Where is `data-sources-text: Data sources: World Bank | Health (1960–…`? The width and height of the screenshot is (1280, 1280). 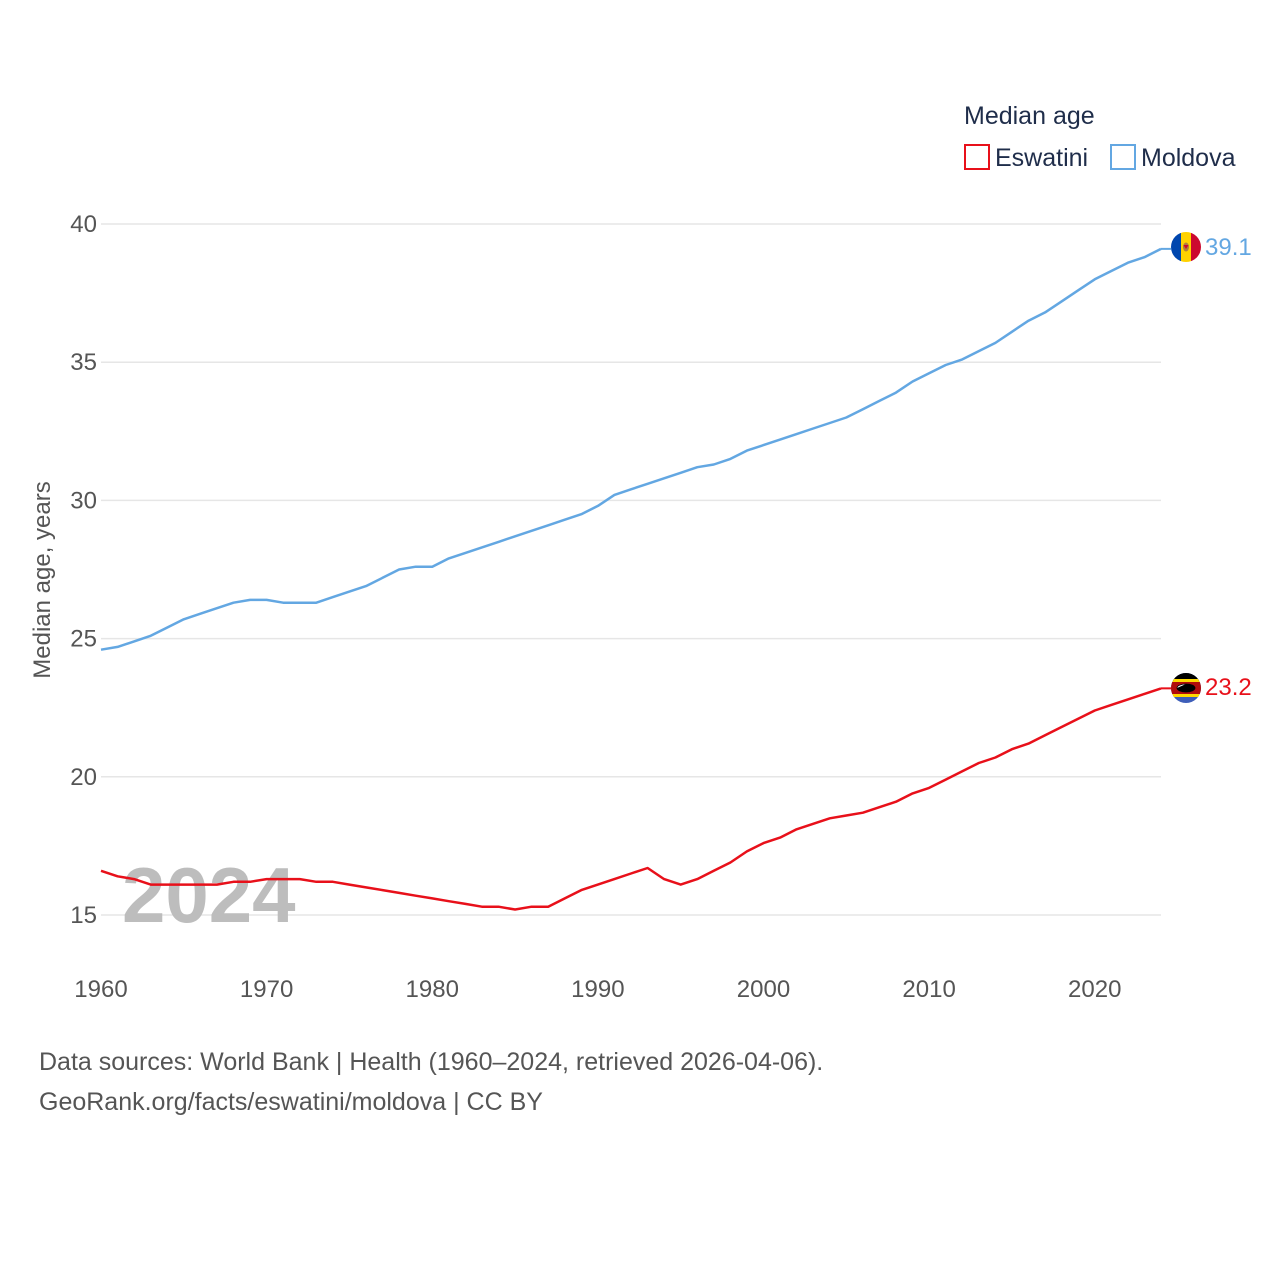 data-sources-text: Data sources: World Bank | Health (1960–… is located at coordinates (431, 1062).